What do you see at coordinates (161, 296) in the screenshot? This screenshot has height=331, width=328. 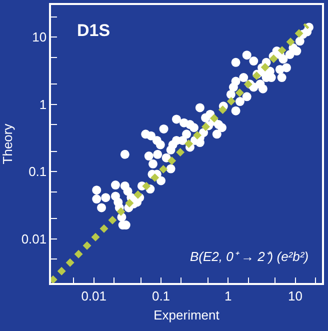 I see `x-tick-label: 0.1` at bounding box center [161, 296].